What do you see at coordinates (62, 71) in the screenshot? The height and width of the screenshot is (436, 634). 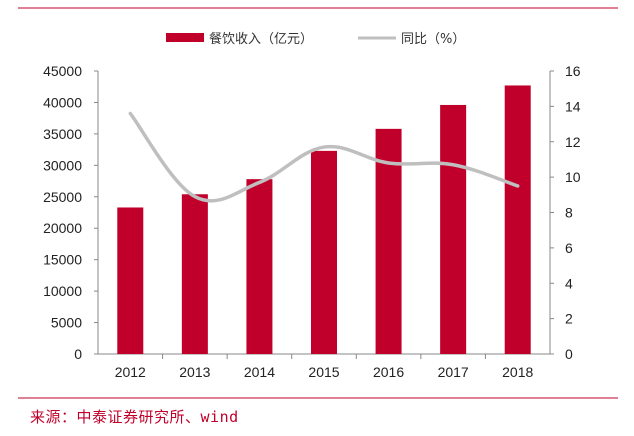 I see `left-tick-label: 45000` at bounding box center [62, 71].